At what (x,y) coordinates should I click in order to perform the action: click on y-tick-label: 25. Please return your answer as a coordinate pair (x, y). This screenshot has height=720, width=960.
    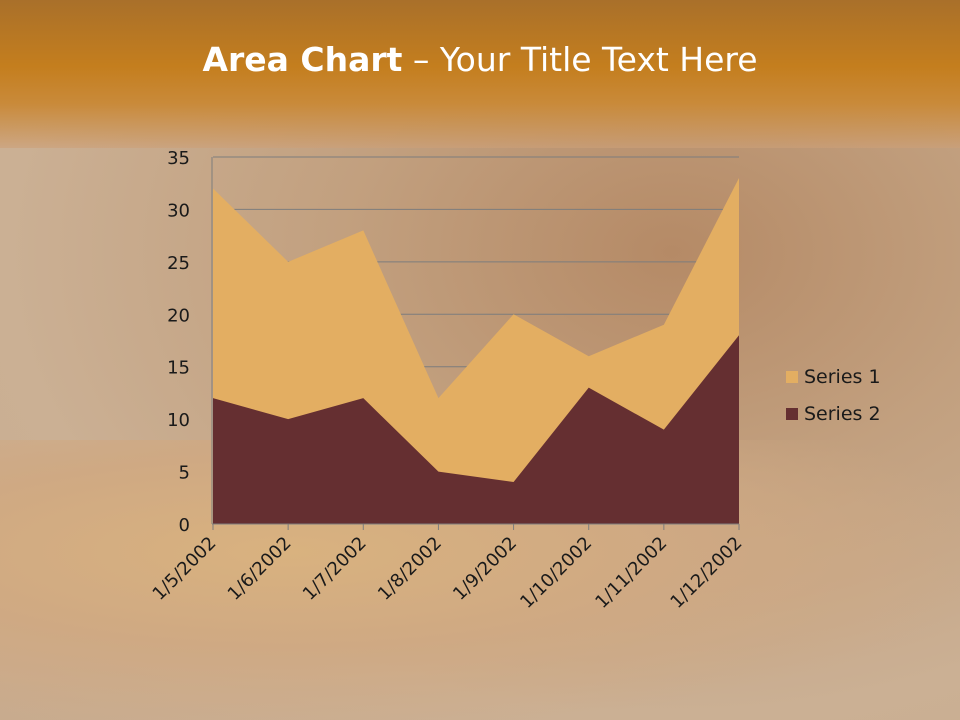
    Looking at the image, I should click on (178, 263).